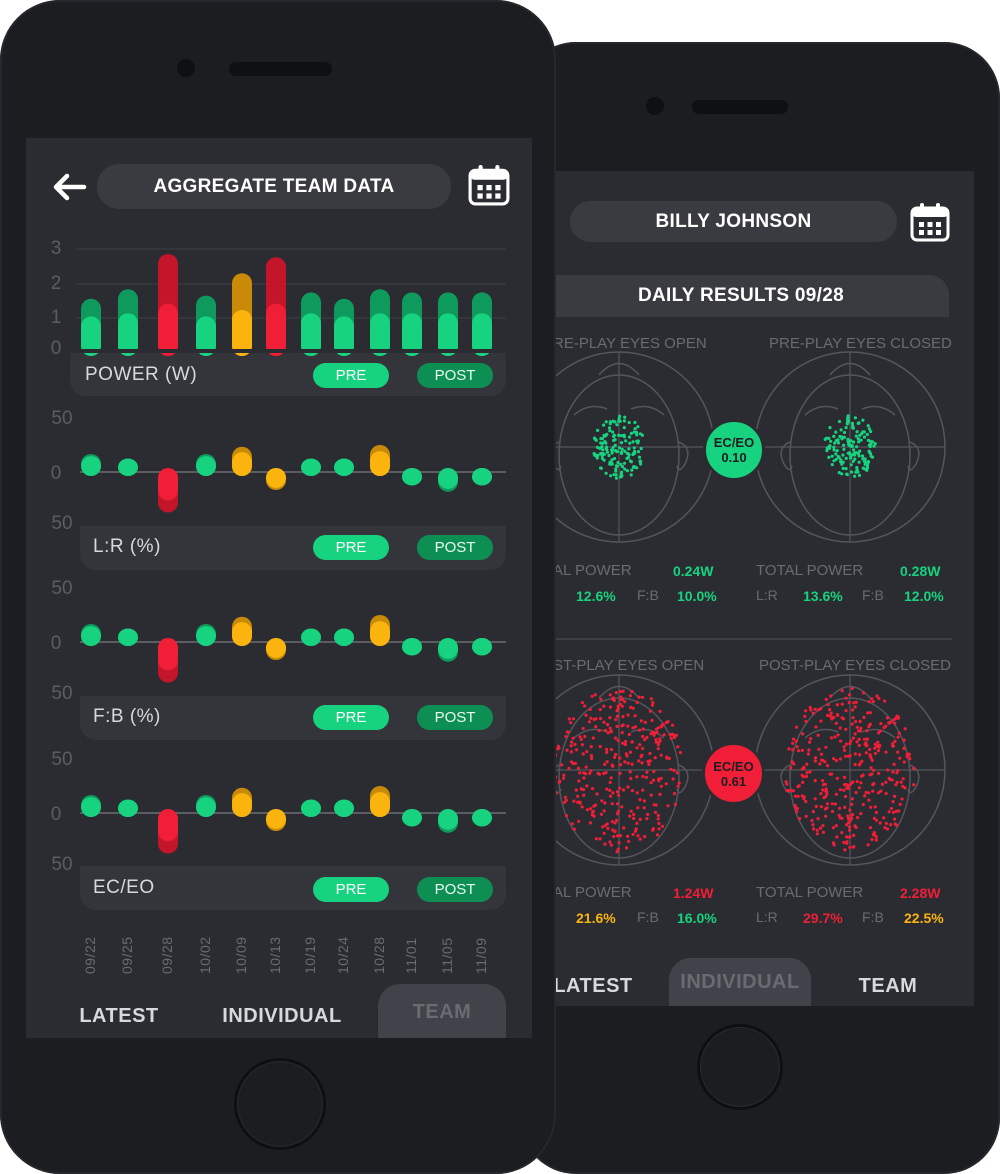 The image size is (1000, 1174). Describe the element at coordinates (455, 375) in the screenshot. I see `power-post-toggle: POST` at that location.